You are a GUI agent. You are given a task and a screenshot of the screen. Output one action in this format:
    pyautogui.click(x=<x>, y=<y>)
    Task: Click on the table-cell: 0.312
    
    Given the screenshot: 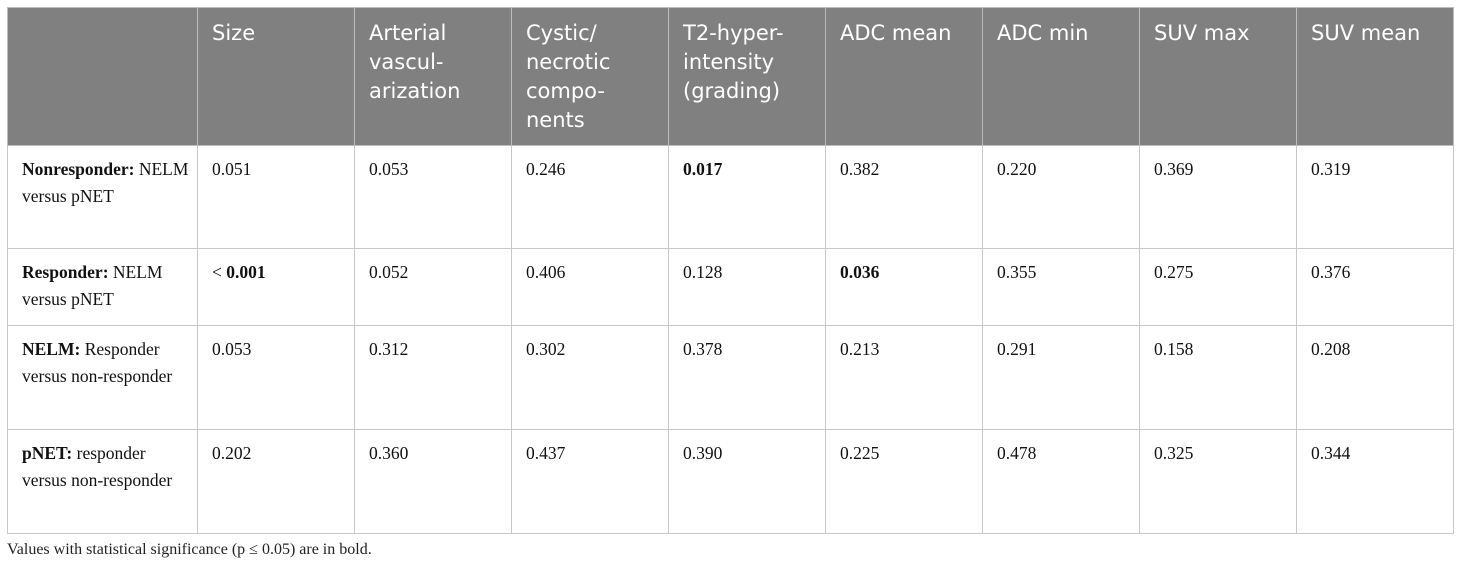 What is the action you would take?
    pyautogui.click(x=433, y=377)
    